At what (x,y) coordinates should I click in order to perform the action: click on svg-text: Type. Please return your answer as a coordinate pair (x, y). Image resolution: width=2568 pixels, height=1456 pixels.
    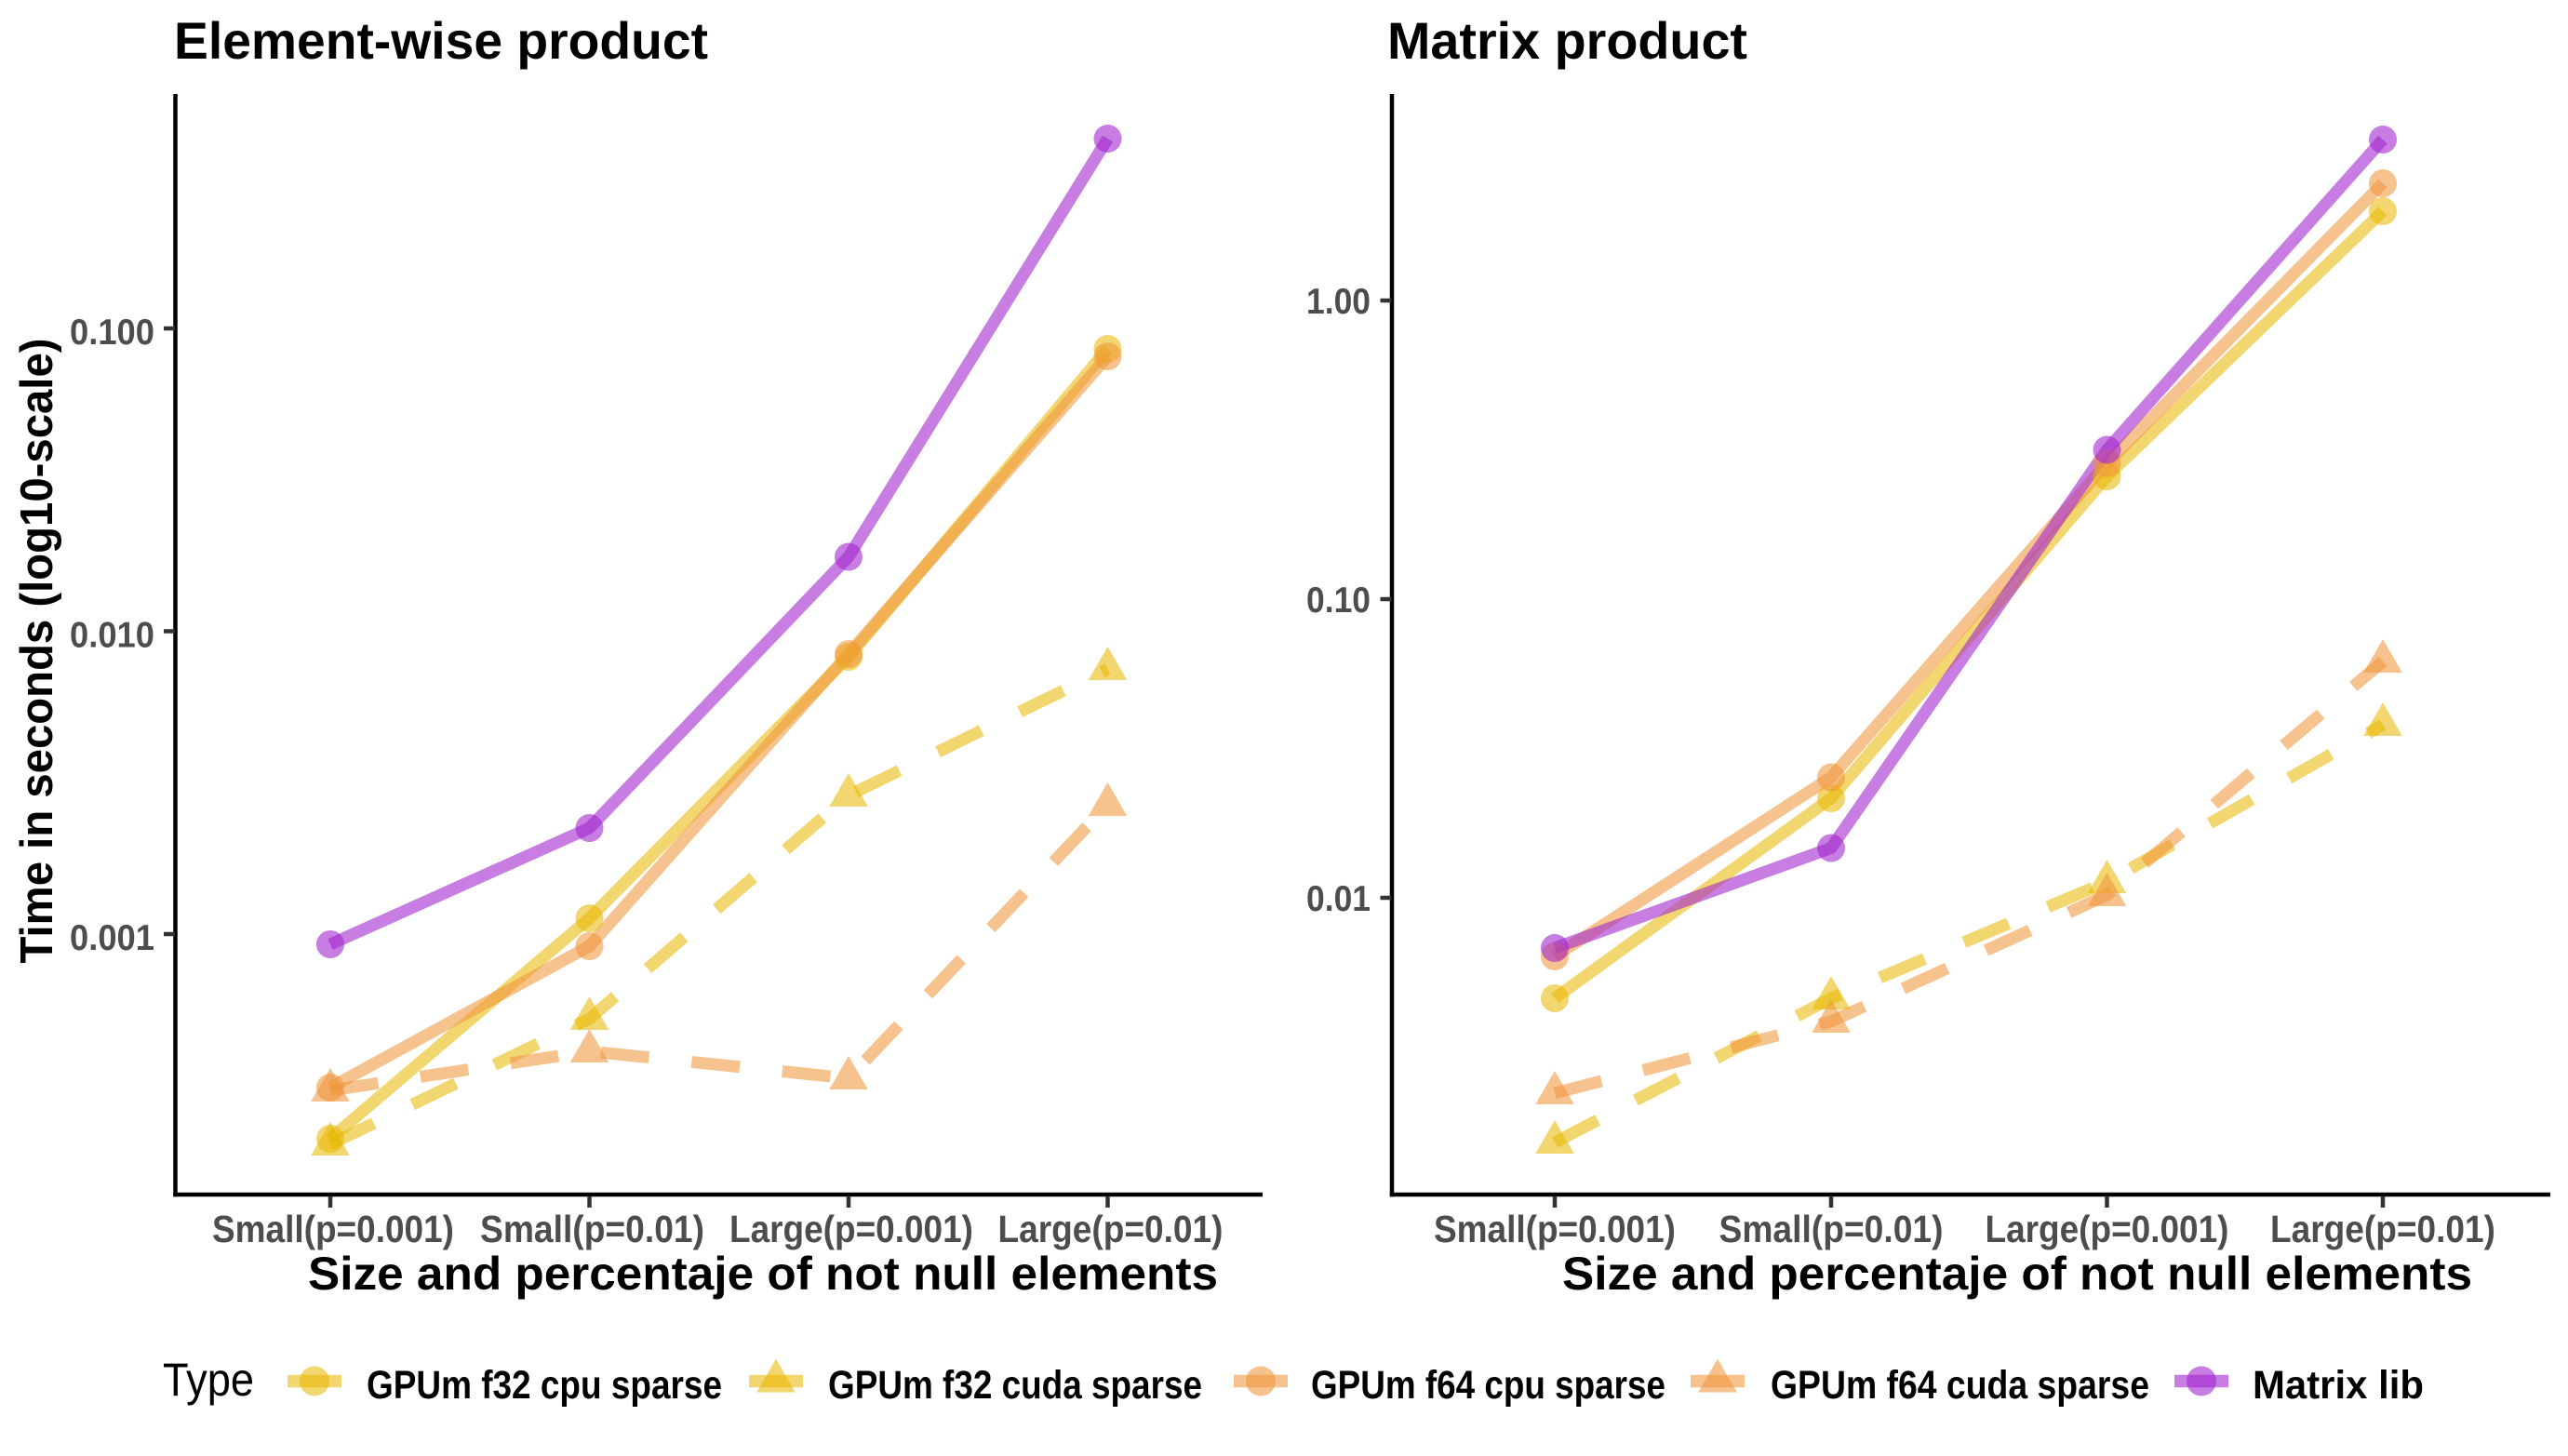
    Looking at the image, I should click on (208, 1380).